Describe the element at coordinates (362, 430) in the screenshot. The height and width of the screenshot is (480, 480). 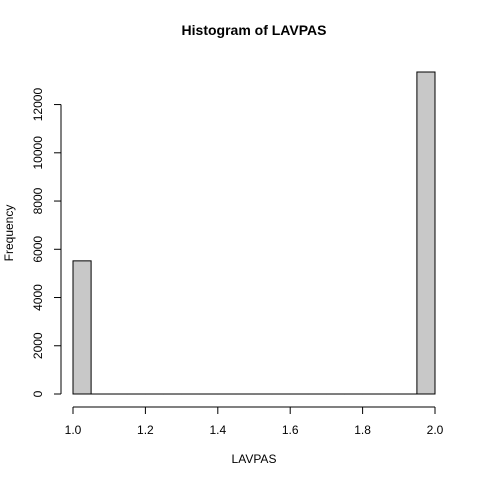
I see `x-tick-label-4: 1.8` at that location.